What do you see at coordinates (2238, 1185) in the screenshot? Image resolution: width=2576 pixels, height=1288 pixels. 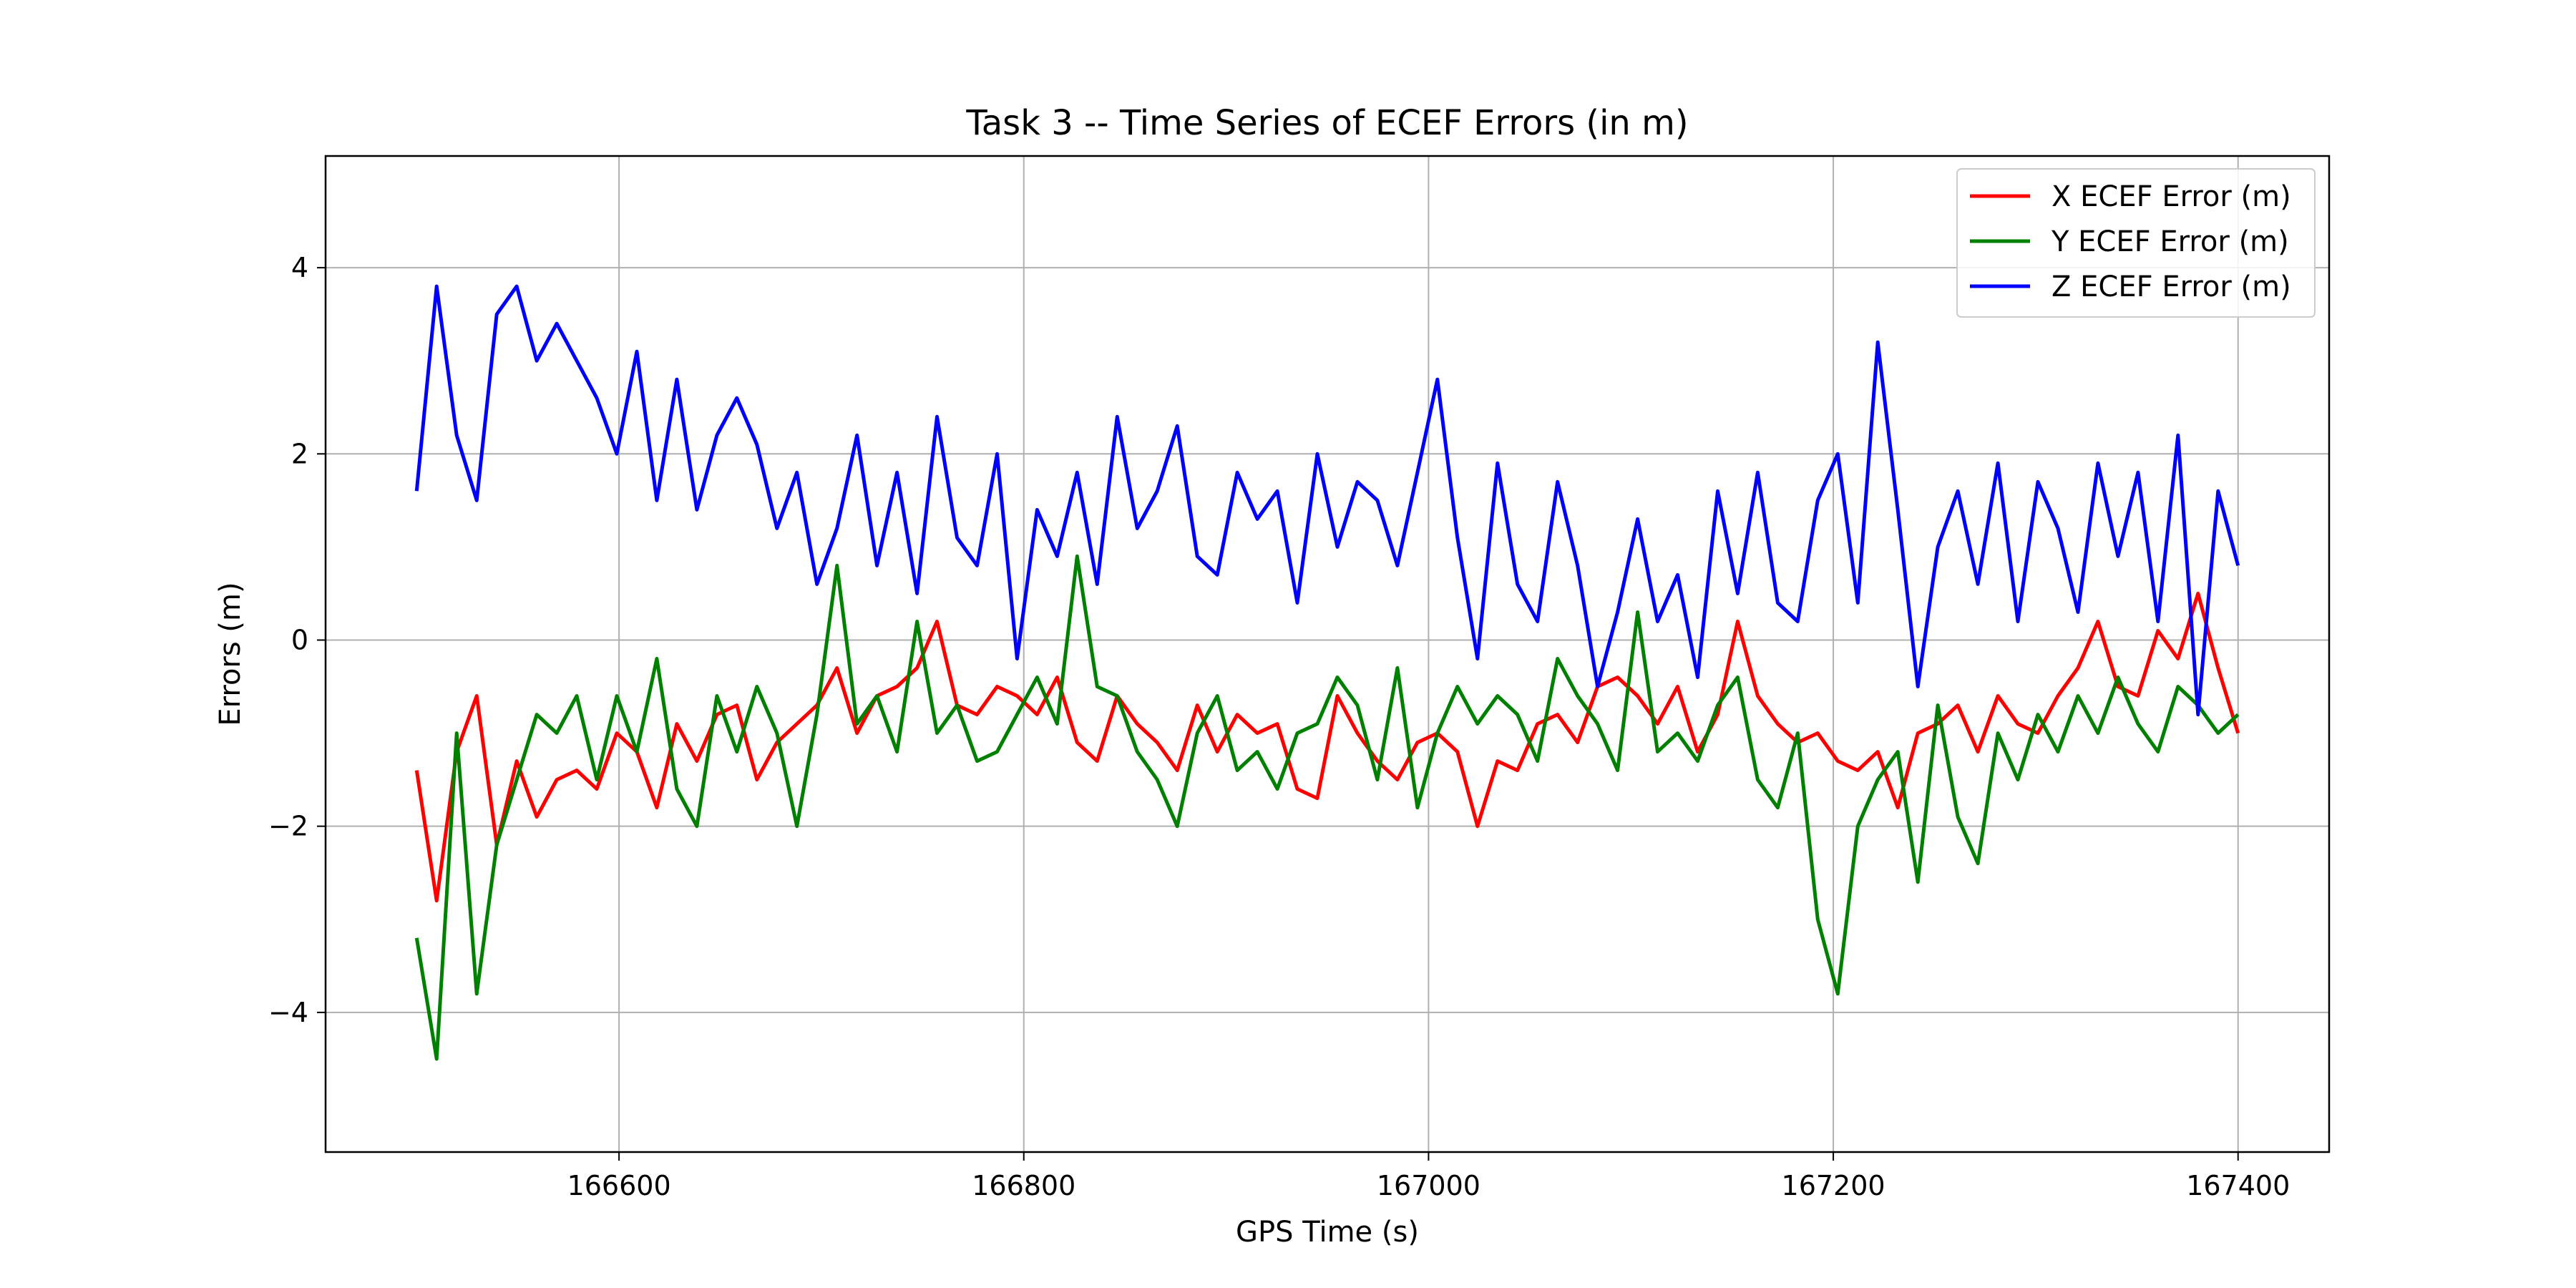 I see `x-tick-label-4: 167400` at bounding box center [2238, 1185].